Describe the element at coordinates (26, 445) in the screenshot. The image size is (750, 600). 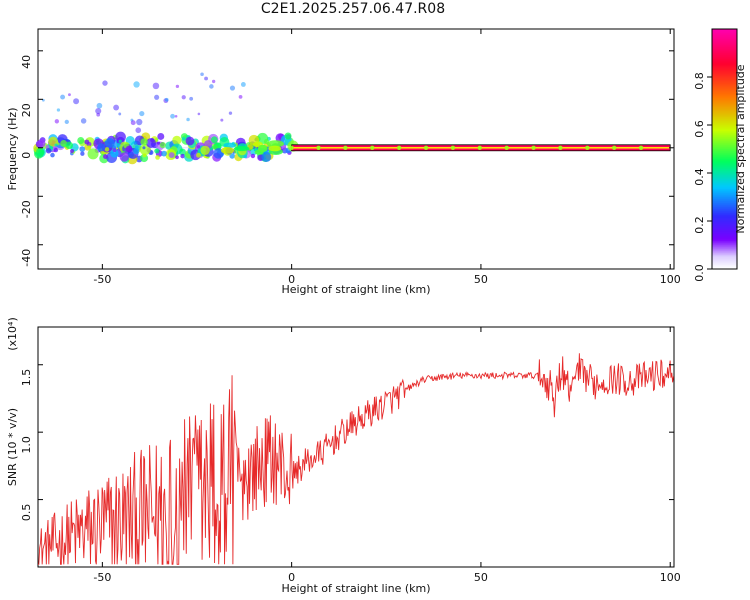
I see `snr-y-tick-label: 1.0` at that location.